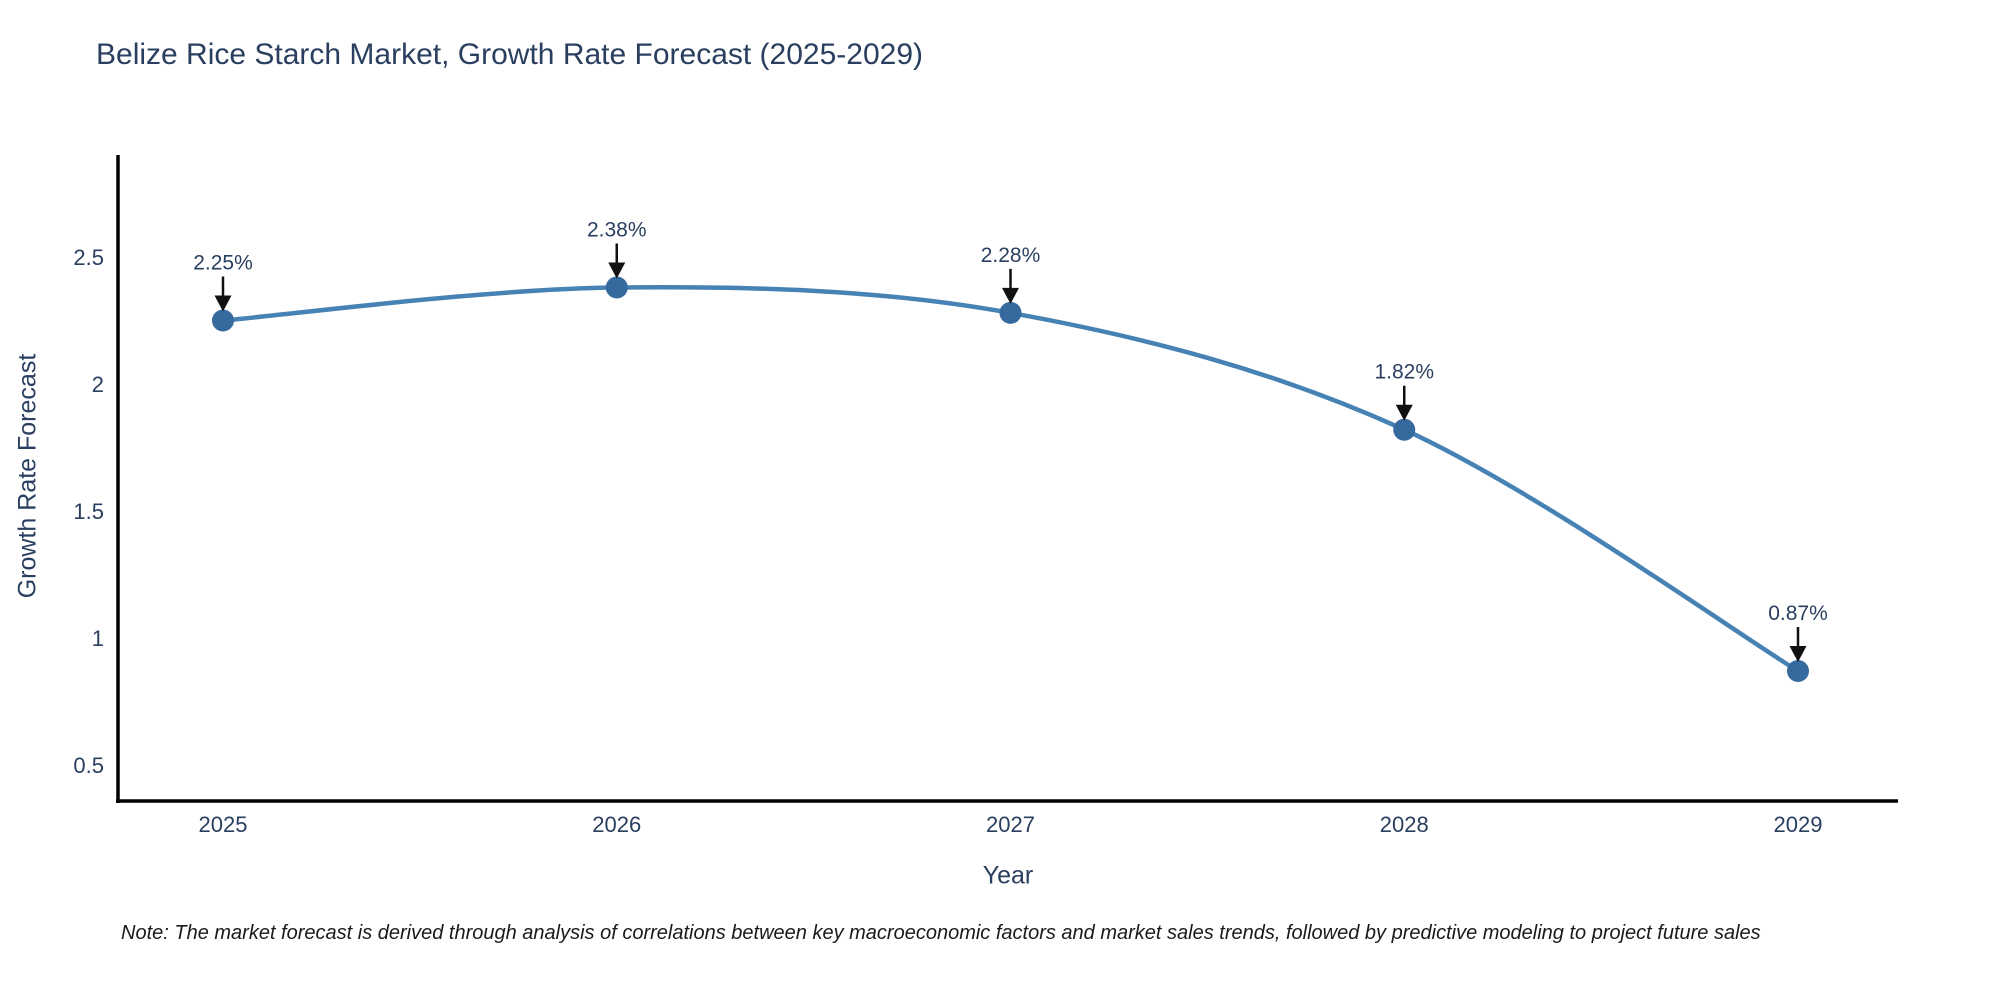  Describe the element at coordinates (27, 476) in the screenshot. I see `y-axis-title: Growth Rate Forecast` at that location.